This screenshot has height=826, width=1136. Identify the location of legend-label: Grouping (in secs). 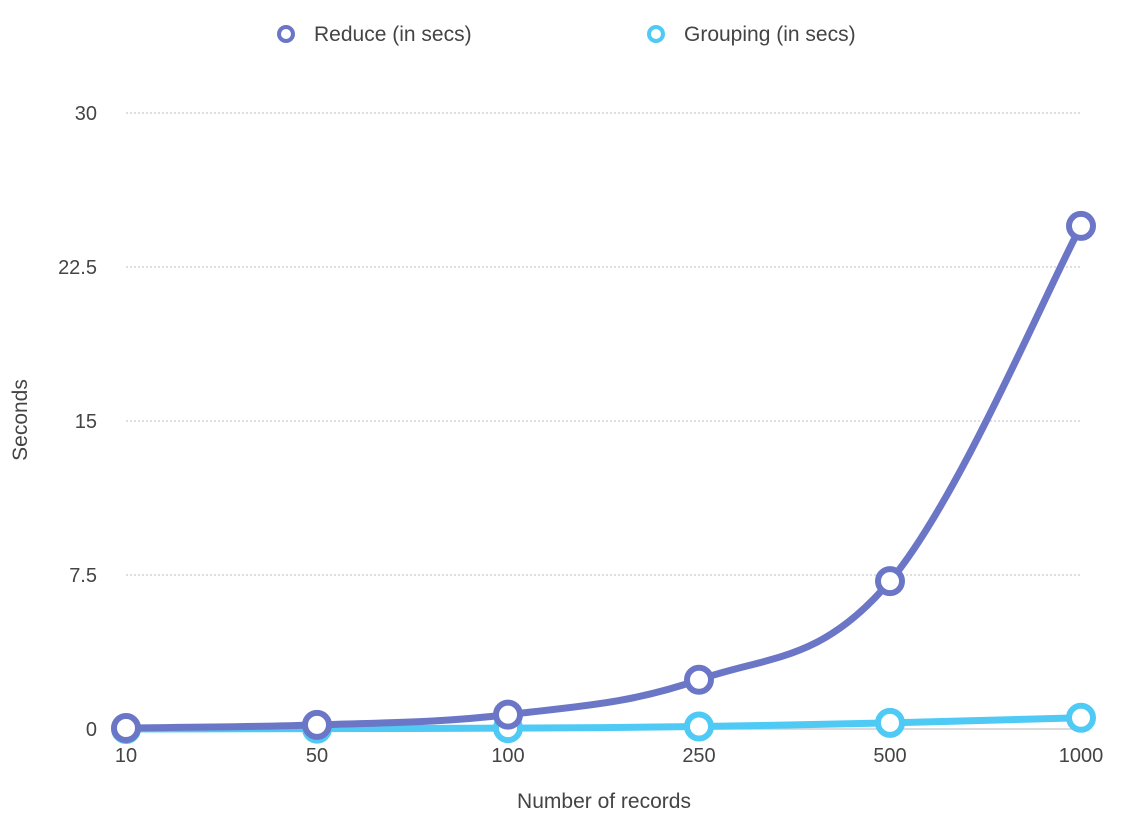
(770, 34).